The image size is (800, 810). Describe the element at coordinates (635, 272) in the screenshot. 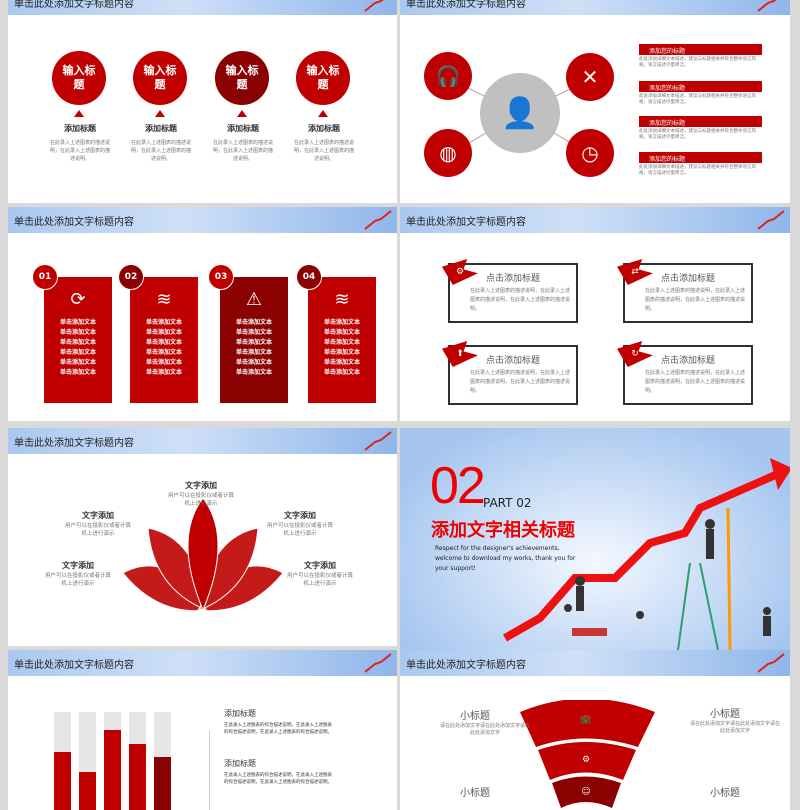

I see `arrows-icon: ⇄` at that location.